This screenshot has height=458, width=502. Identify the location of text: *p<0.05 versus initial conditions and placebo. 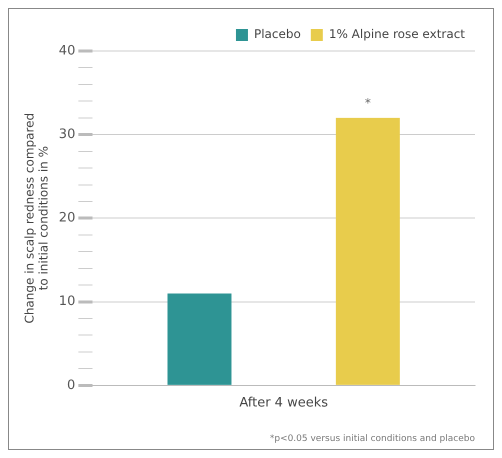
(373, 439).